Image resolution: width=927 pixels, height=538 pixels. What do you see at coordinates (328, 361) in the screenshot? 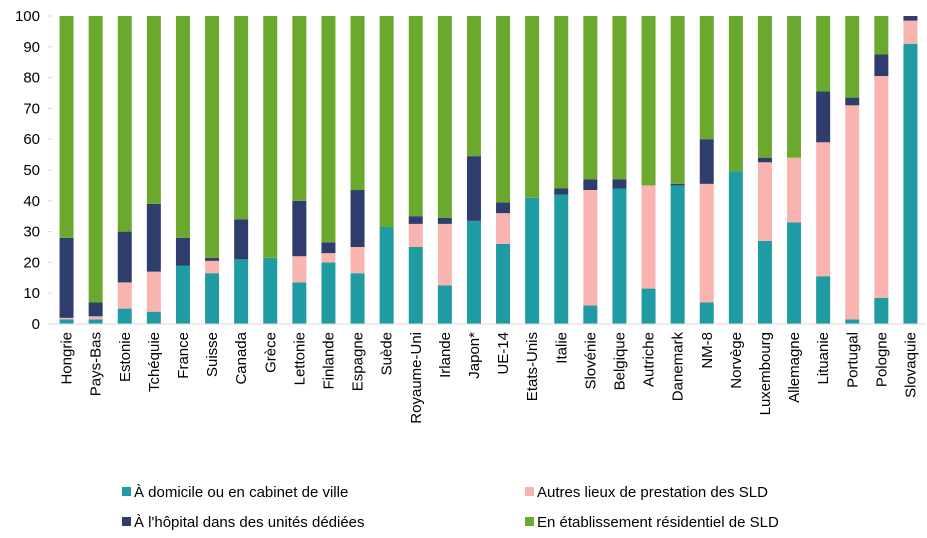
I see `x-tick-label: Finlande` at bounding box center [328, 361].